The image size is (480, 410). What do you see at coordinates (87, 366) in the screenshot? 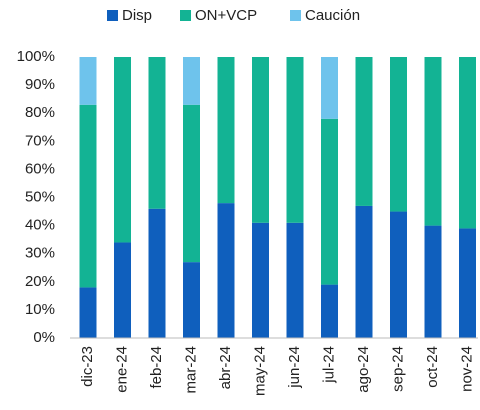
I see `x-tick-label: dic-23` at bounding box center [87, 366].